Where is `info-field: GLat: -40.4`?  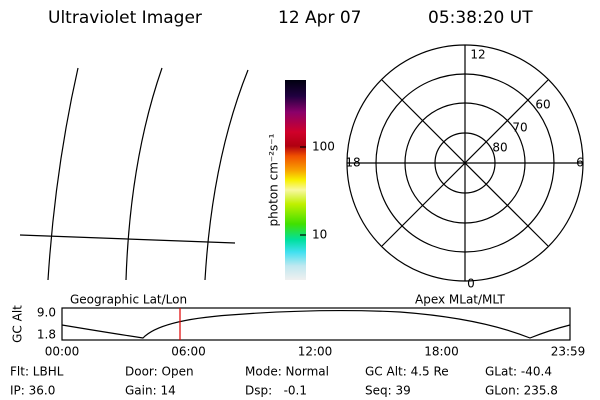
info-field: GLat: -40.4 is located at coordinates (518, 372).